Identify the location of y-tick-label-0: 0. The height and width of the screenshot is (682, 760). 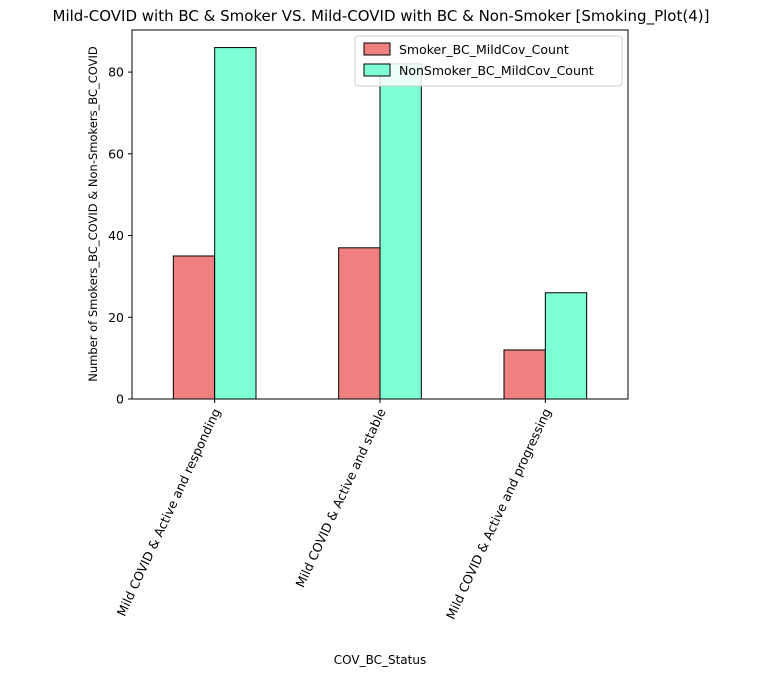
(120, 399).